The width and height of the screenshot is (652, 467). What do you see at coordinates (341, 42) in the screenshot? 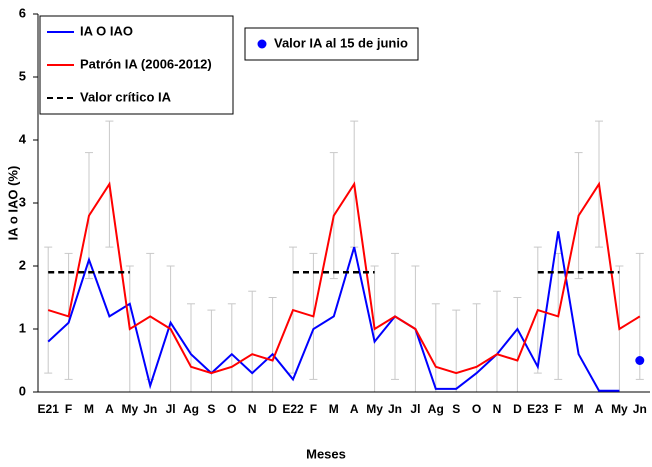
I see `legend-label: Valor IA al 15 de junio` at bounding box center [341, 42].